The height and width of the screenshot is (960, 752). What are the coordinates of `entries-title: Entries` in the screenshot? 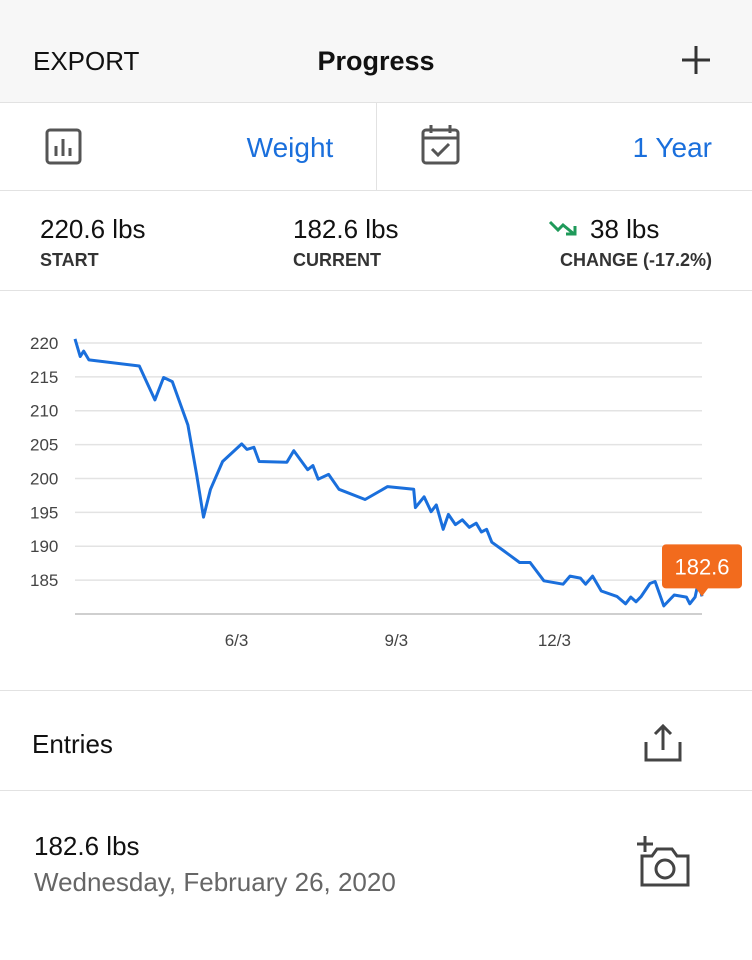 It's located at (72, 744).